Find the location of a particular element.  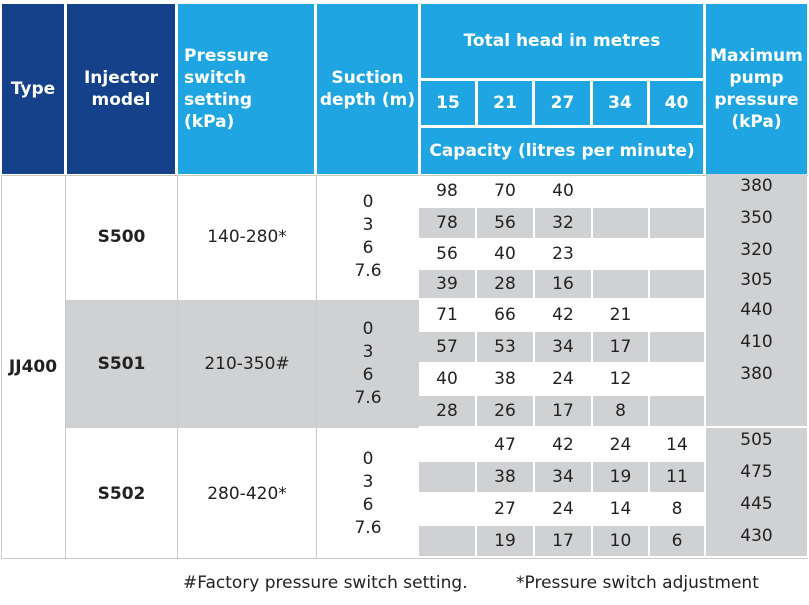

type-cell: JJ400 is located at coordinates (33, 367).